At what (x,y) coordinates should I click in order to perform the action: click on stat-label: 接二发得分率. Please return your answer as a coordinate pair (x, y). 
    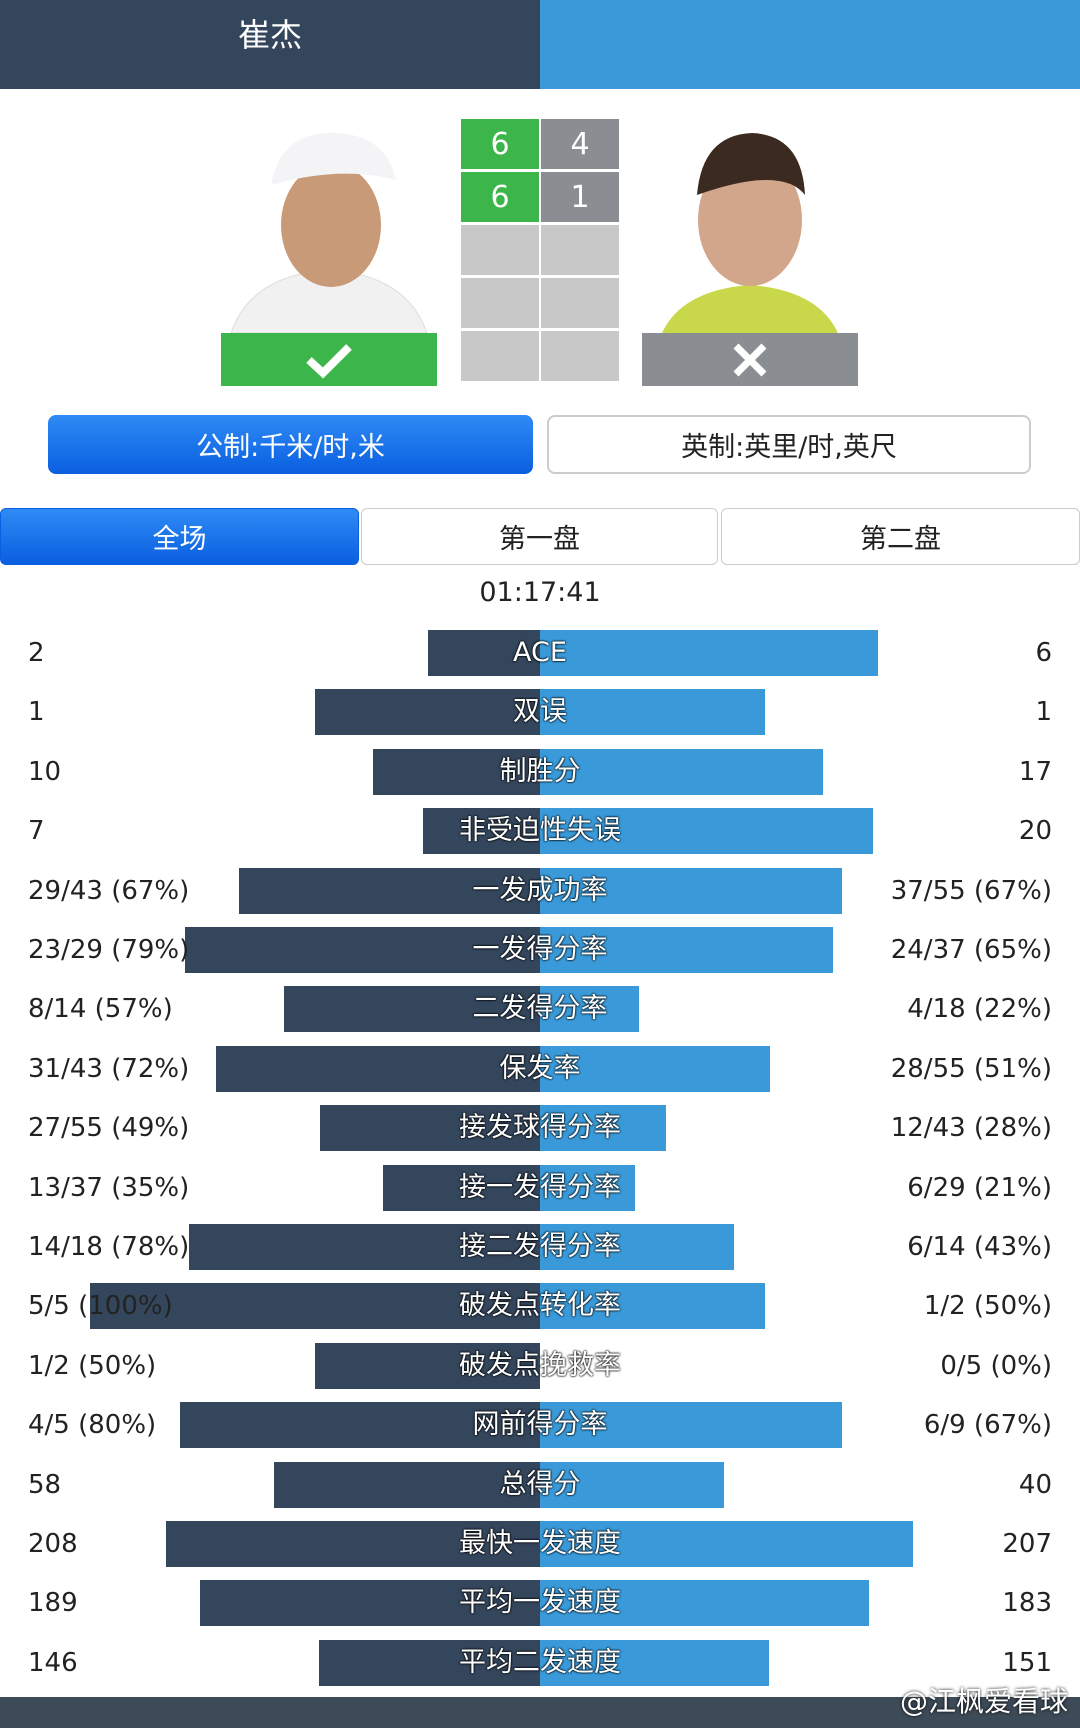
    Looking at the image, I should click on (540, 1246).